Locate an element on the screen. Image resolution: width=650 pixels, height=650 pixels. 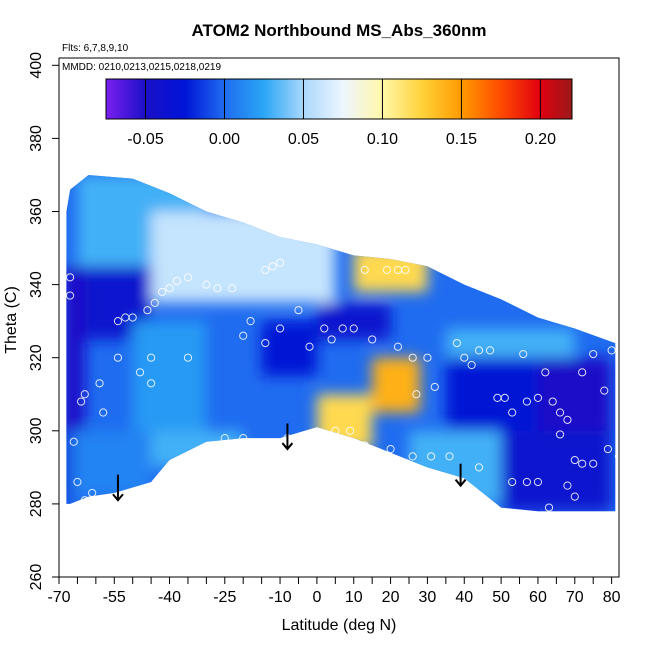
x-tick-label: -55 is located at coordinates (114, 597).